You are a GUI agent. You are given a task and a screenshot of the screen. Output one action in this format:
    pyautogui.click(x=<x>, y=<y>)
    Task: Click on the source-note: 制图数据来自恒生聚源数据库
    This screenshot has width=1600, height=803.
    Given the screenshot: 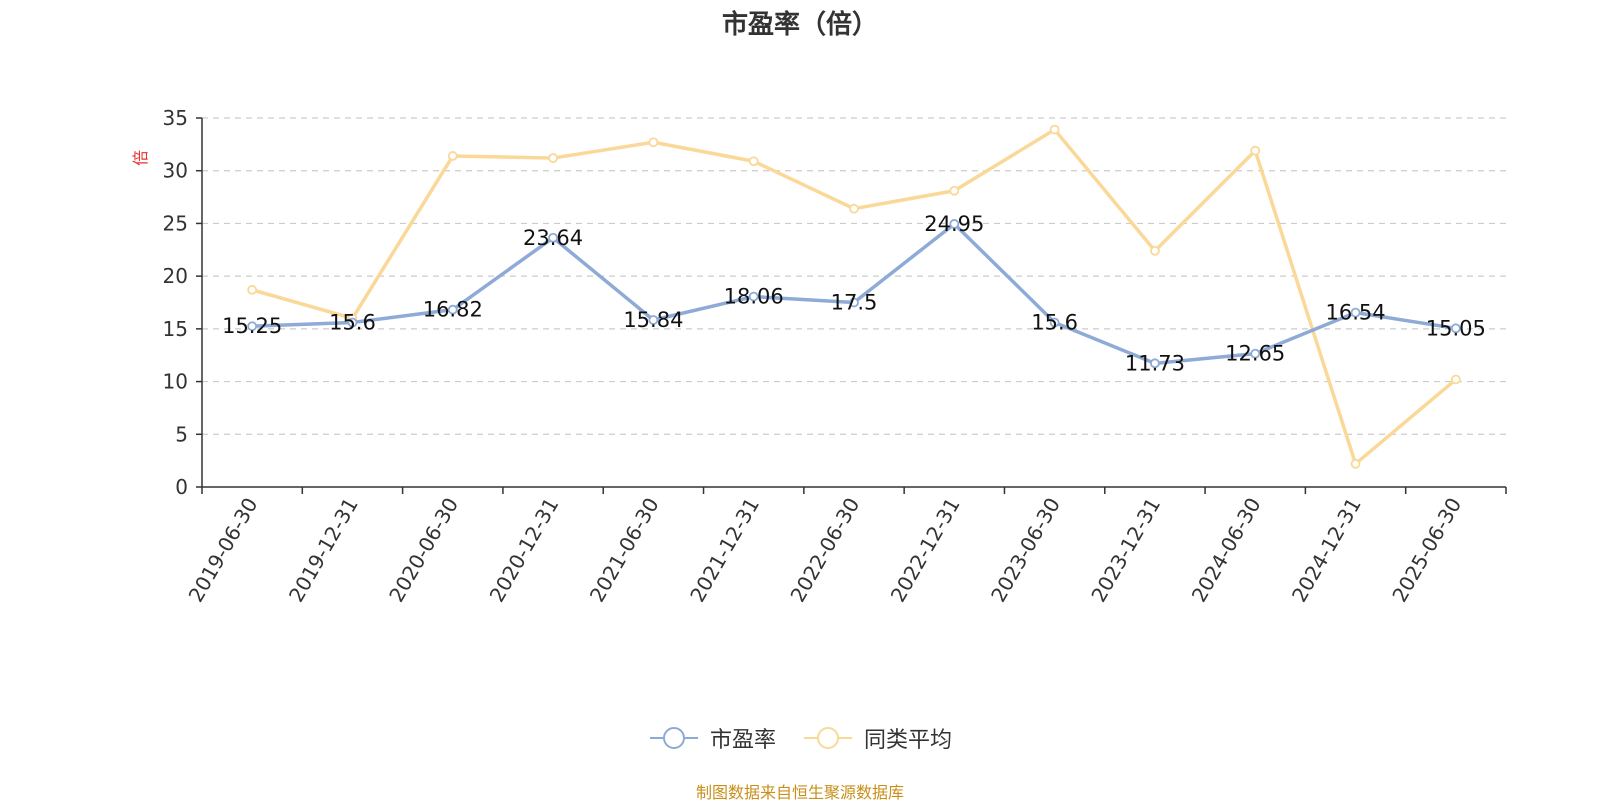 What is the action you would take?
    pyautogui.click(x=799, y=792)
    